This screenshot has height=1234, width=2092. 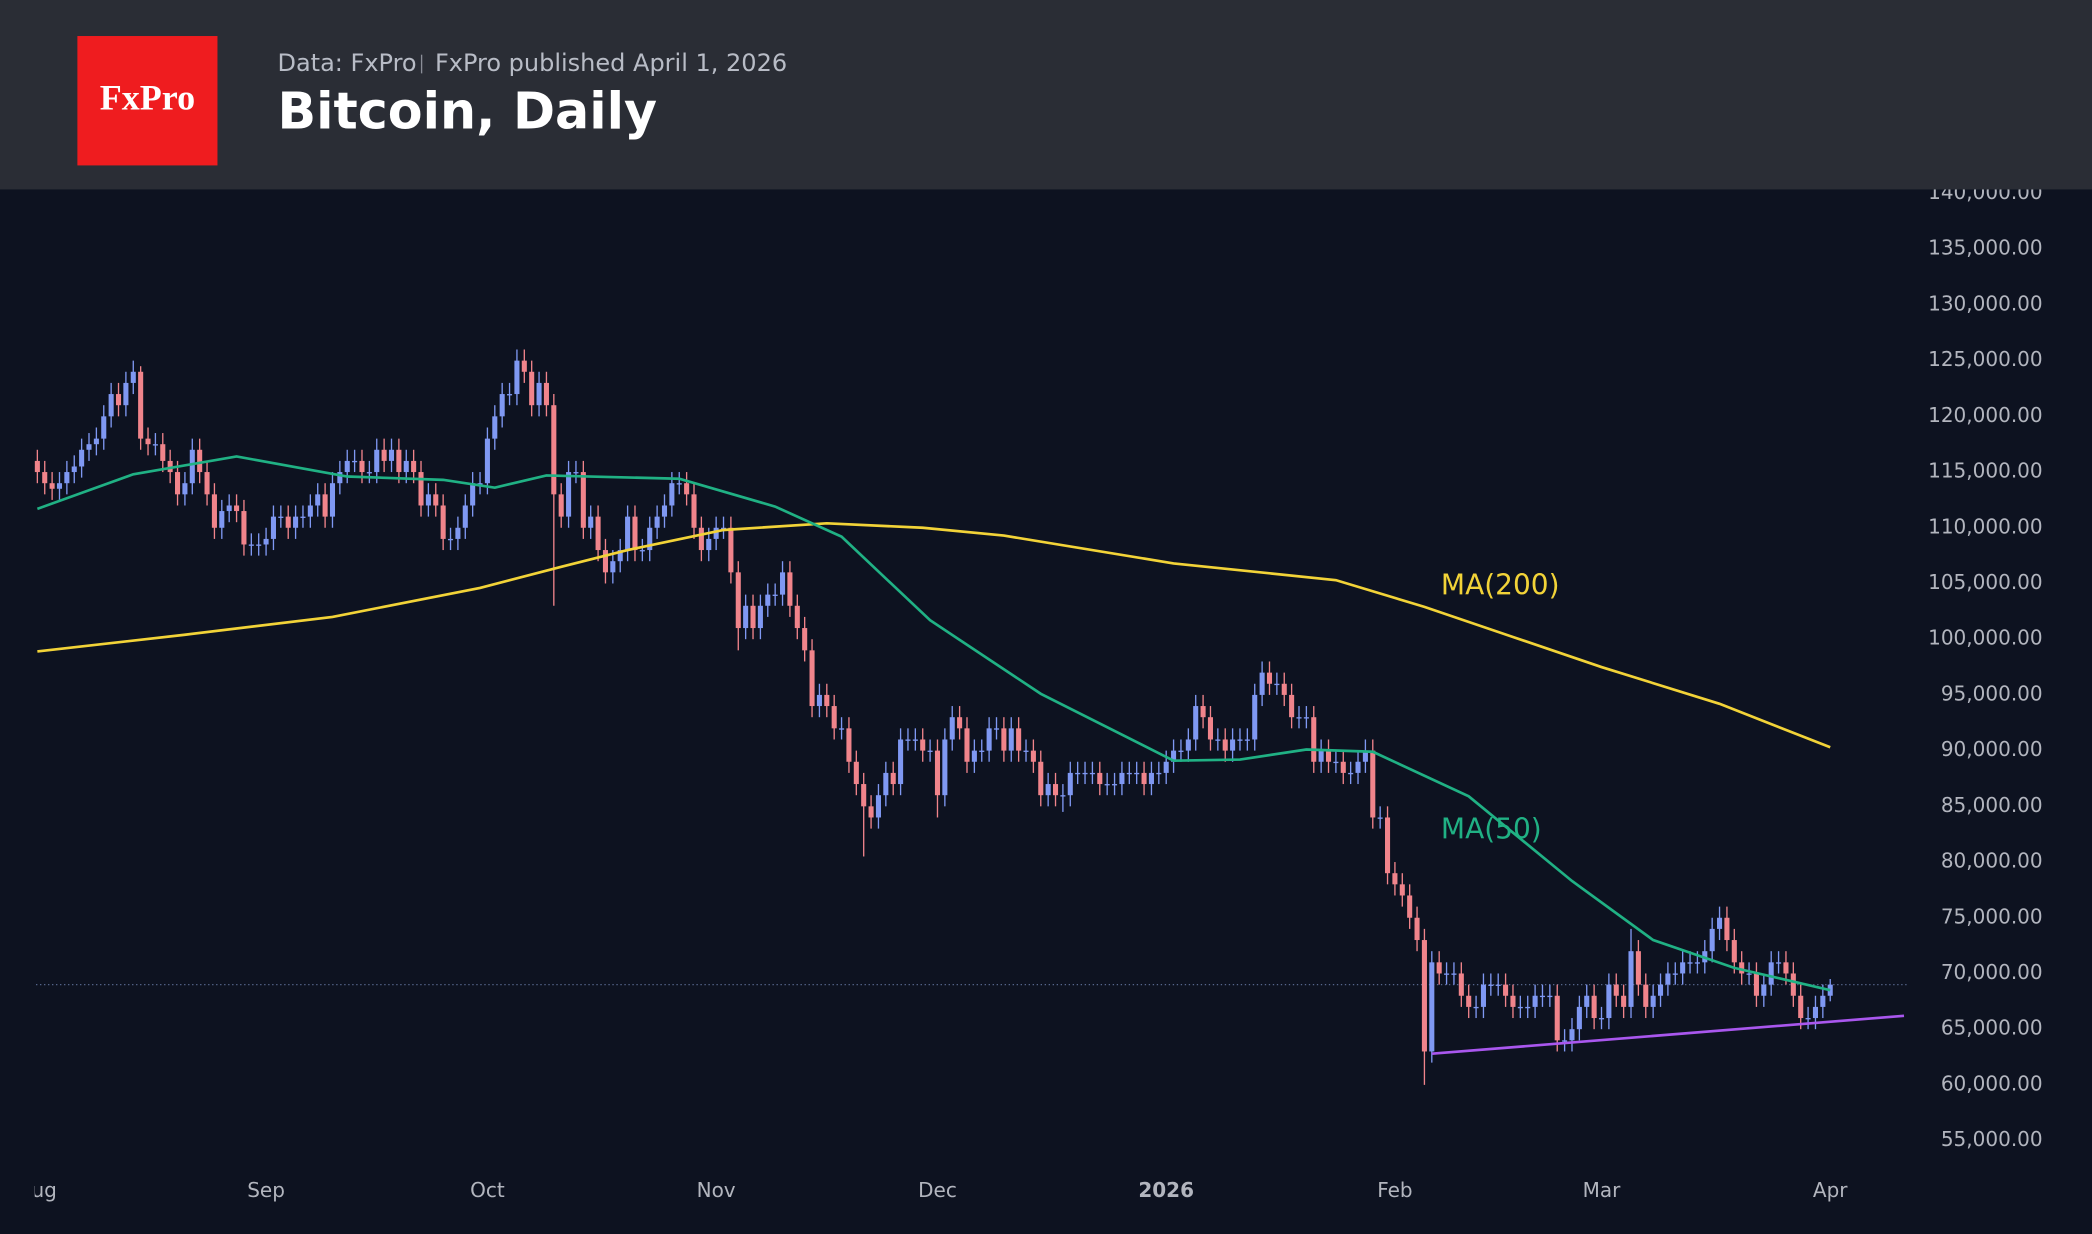 What do you see at coordinates (1992, 805) in the screenshot?
I see `y-tick-label: 85,000.00` at bounding box center [1992, 805].